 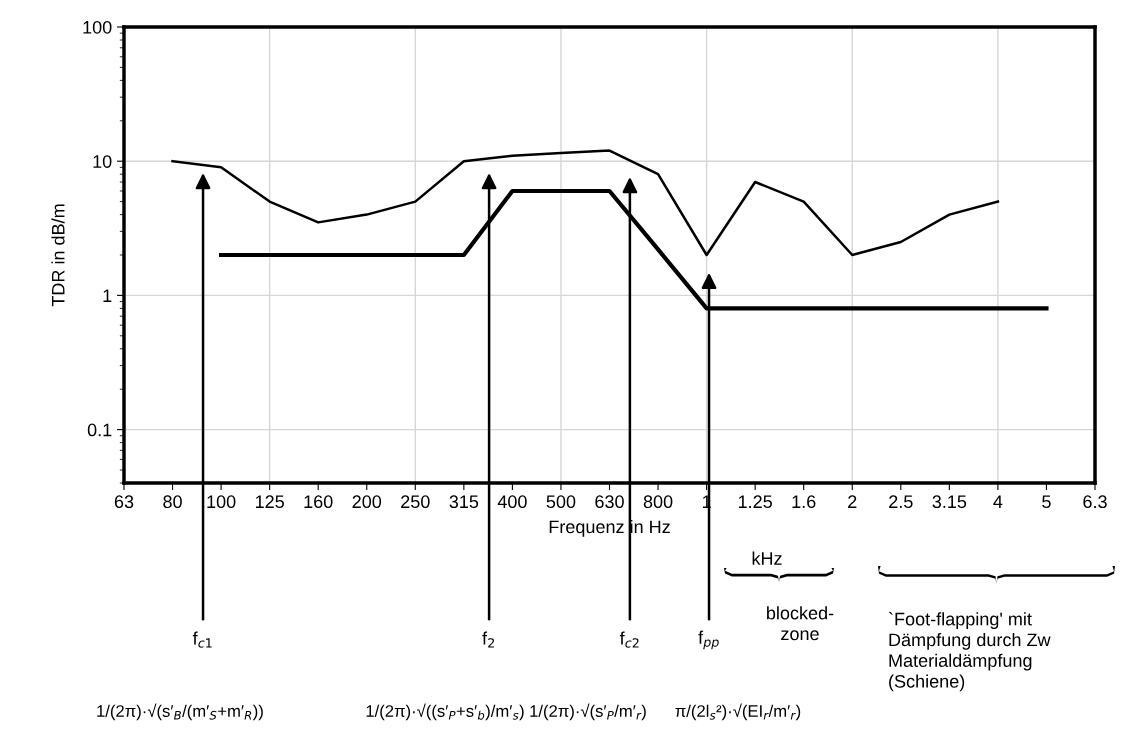 I want to click on x-tick-label: 80, so click(x=172, y=502).